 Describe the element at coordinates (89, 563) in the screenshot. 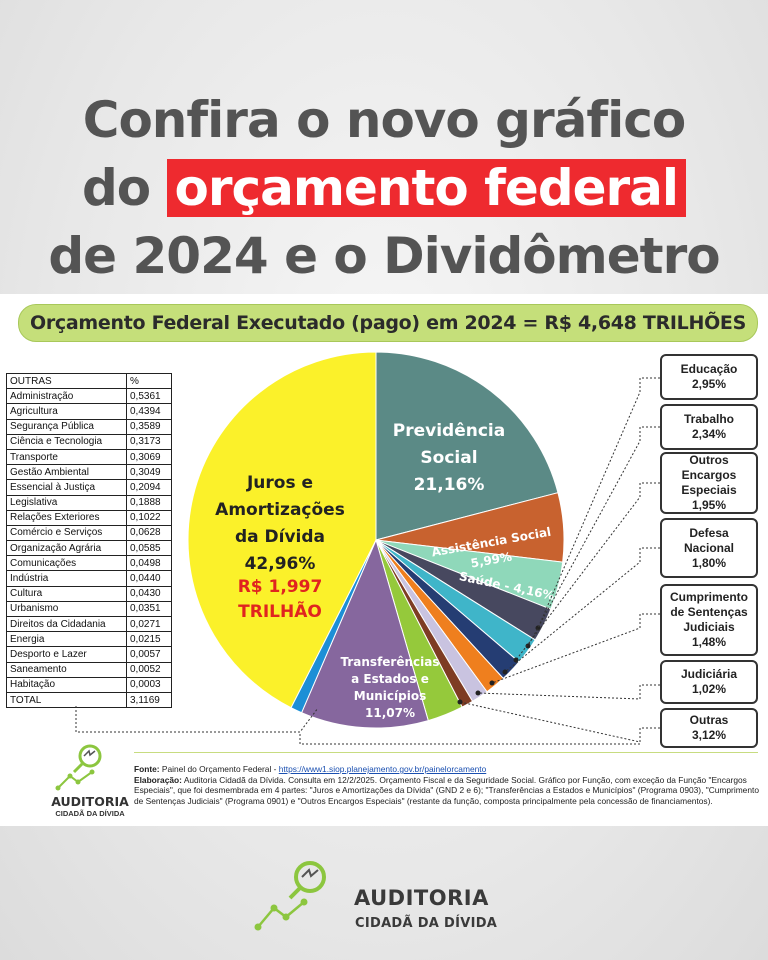

I see `table-row: Comunicações 0,0498` at that location.